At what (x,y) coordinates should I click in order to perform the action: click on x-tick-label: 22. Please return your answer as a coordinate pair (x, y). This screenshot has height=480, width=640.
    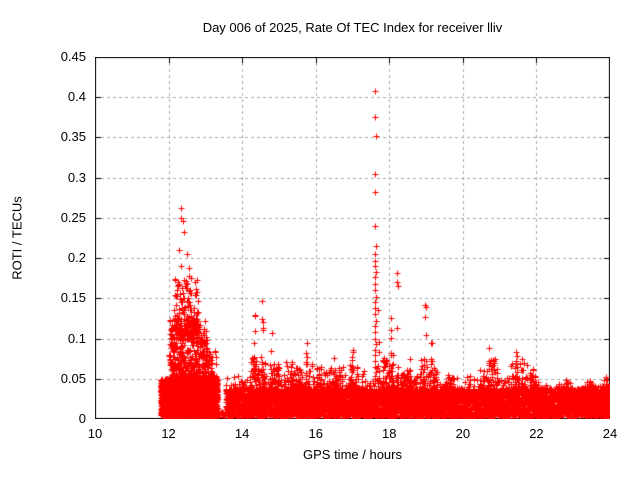
    Looking at the image, I should click on (536, 433).